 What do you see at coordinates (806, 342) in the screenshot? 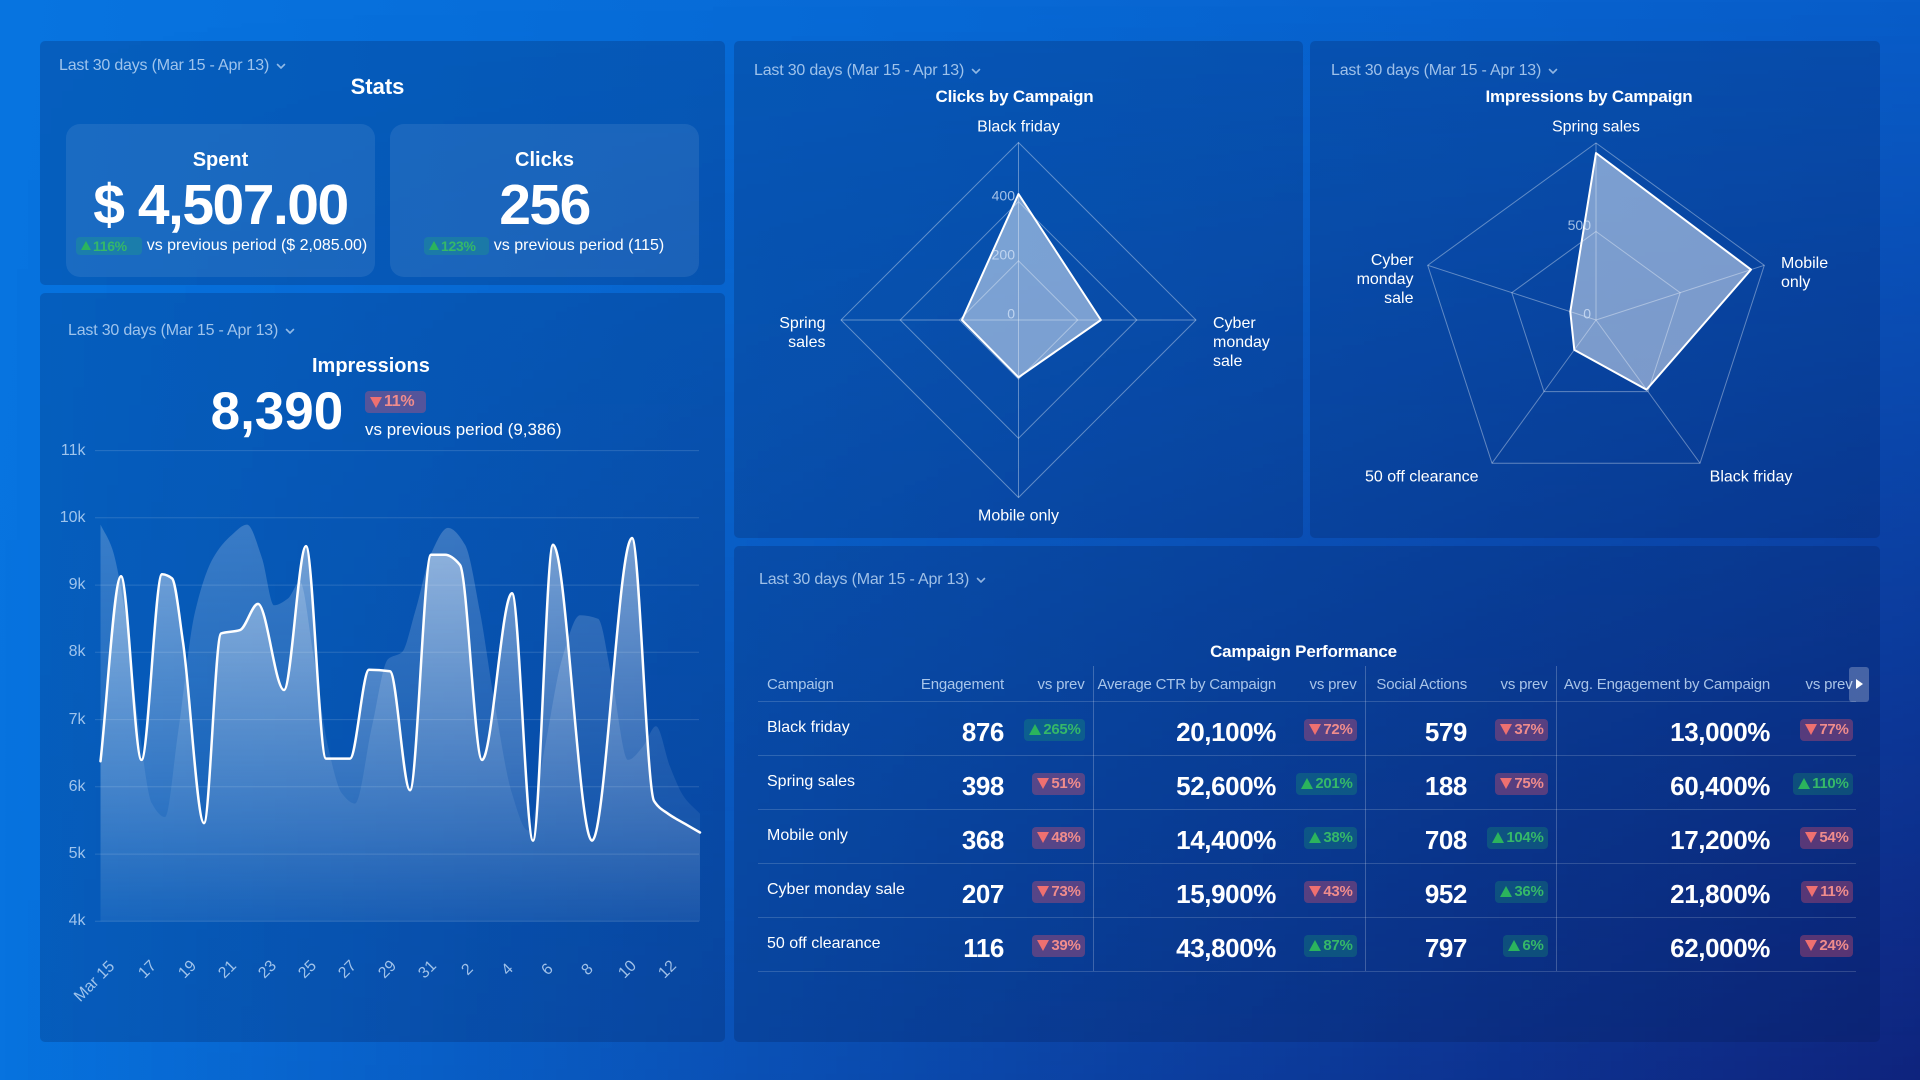
I see `svg-text: sales` at bounding box center [806, 342].